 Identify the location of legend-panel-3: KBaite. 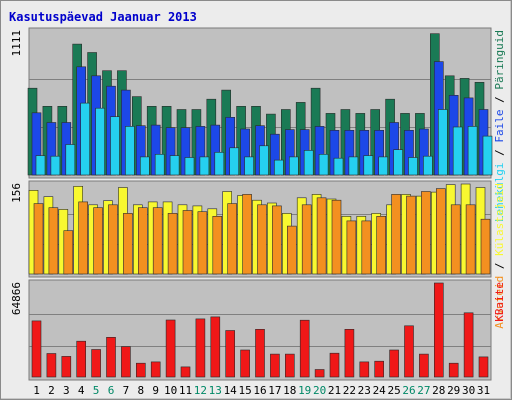
(499, 302).